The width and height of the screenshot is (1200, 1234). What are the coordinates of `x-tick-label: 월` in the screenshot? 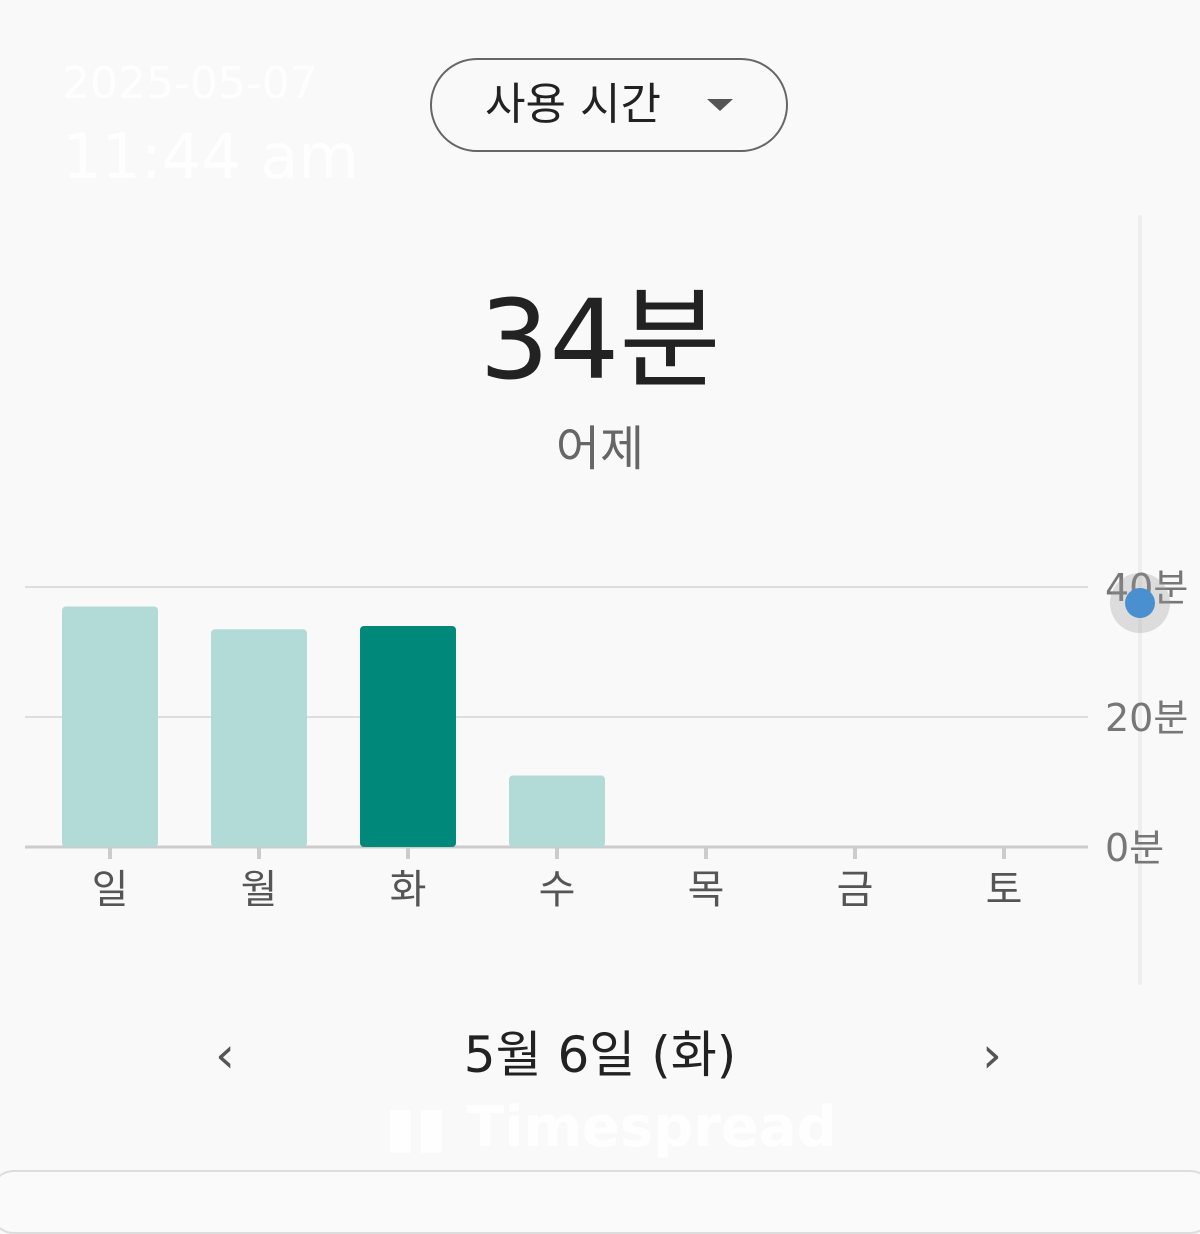 It's located at (259, 890).